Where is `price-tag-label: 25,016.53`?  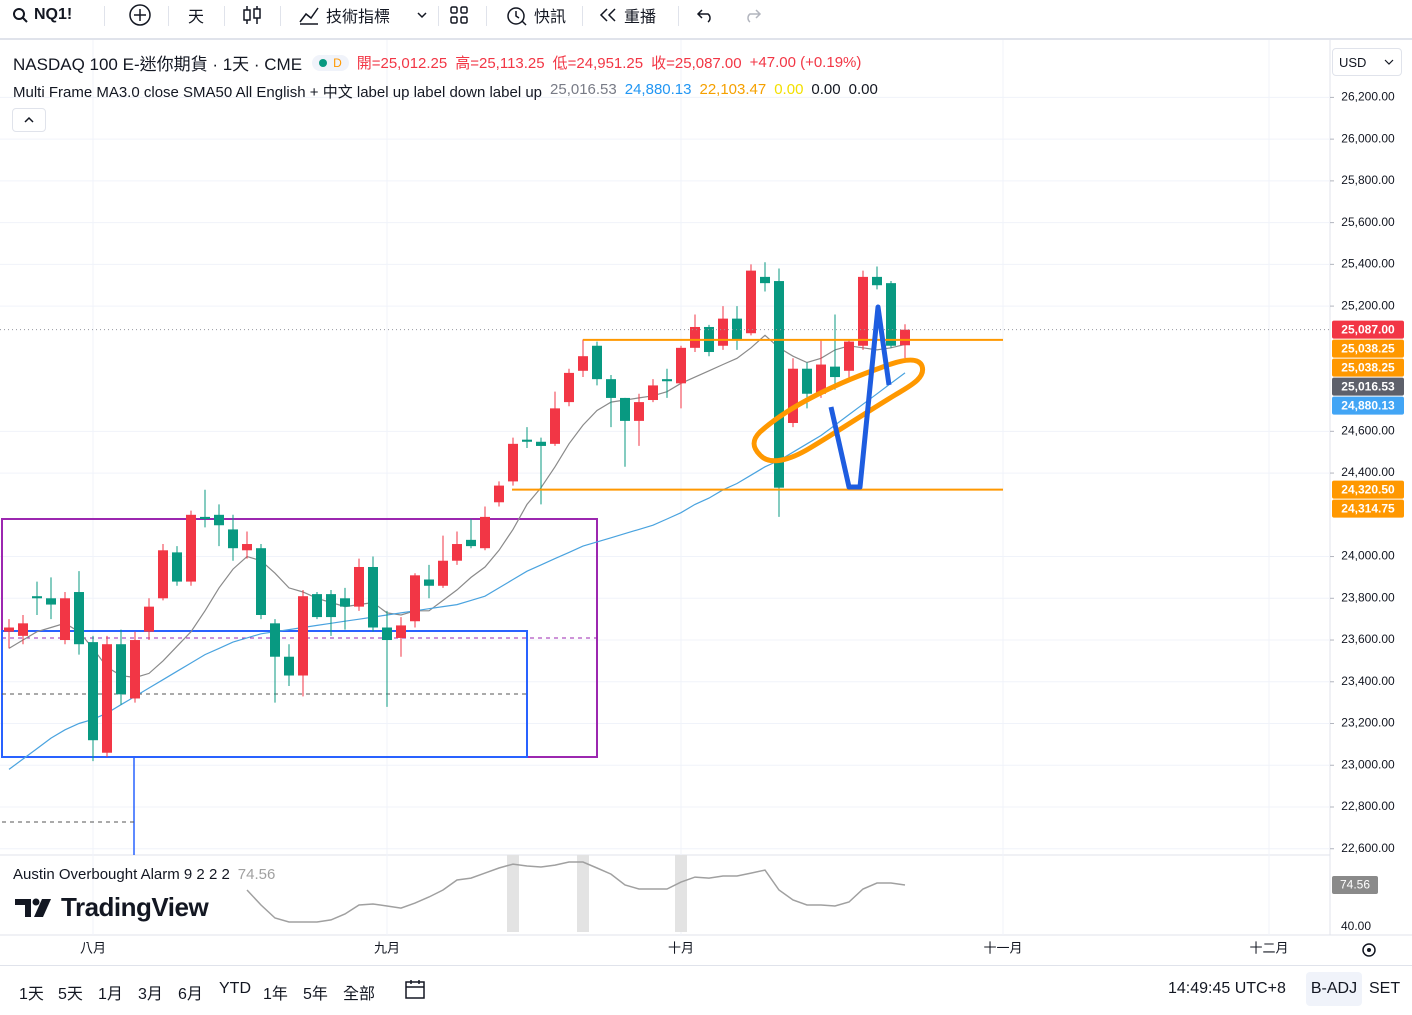 price-tag-label: 25,016.53 is located at coordinates (1368, 386).